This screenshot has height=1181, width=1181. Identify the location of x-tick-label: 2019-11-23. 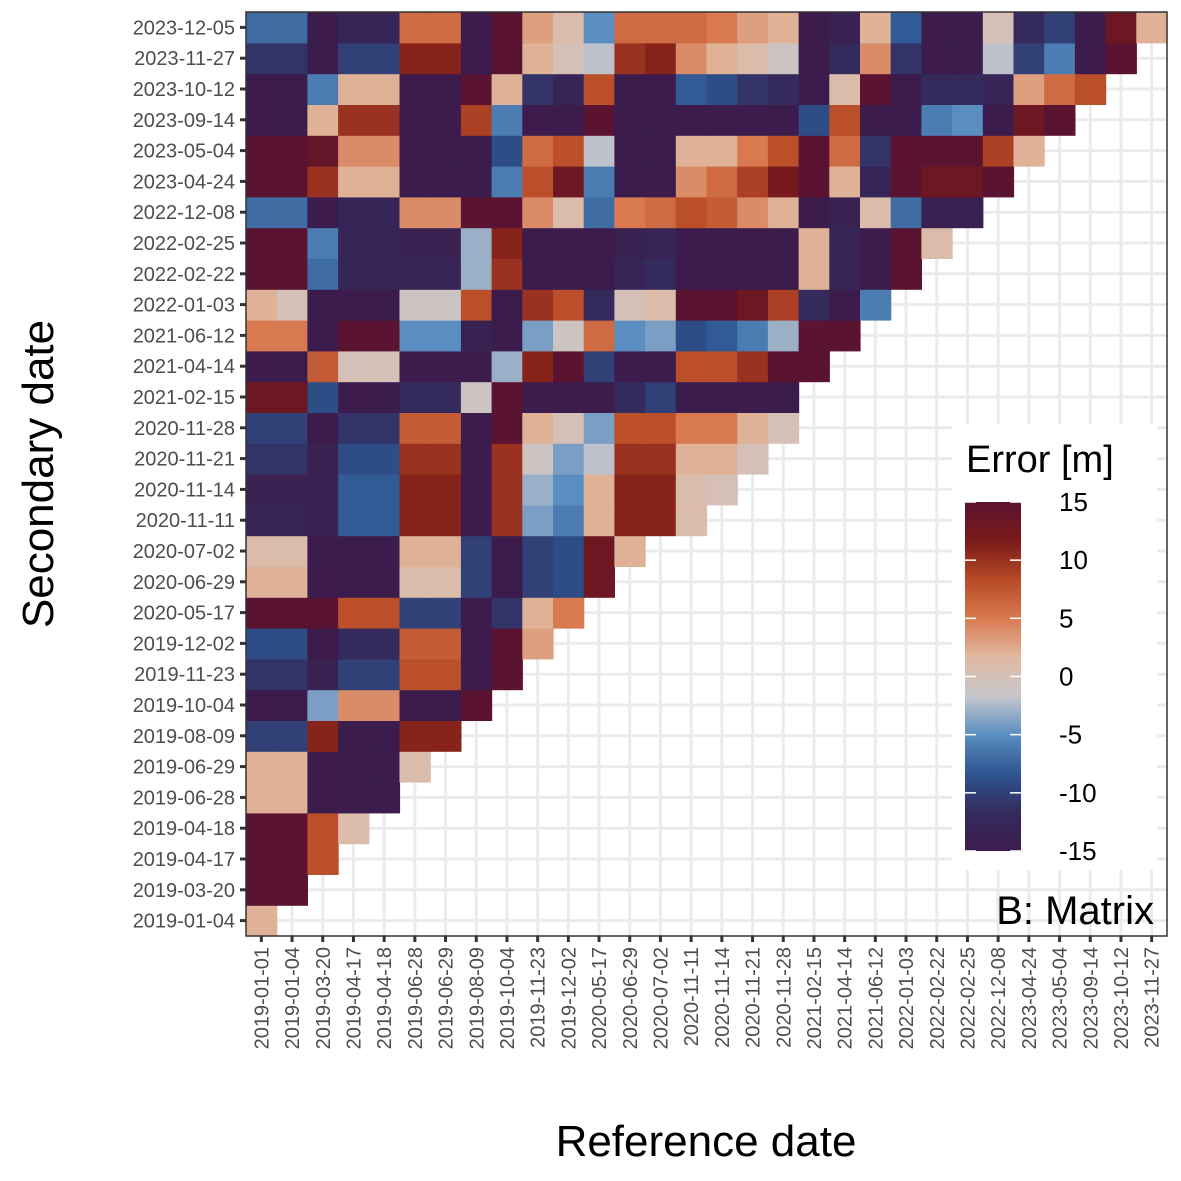
(539, 997).